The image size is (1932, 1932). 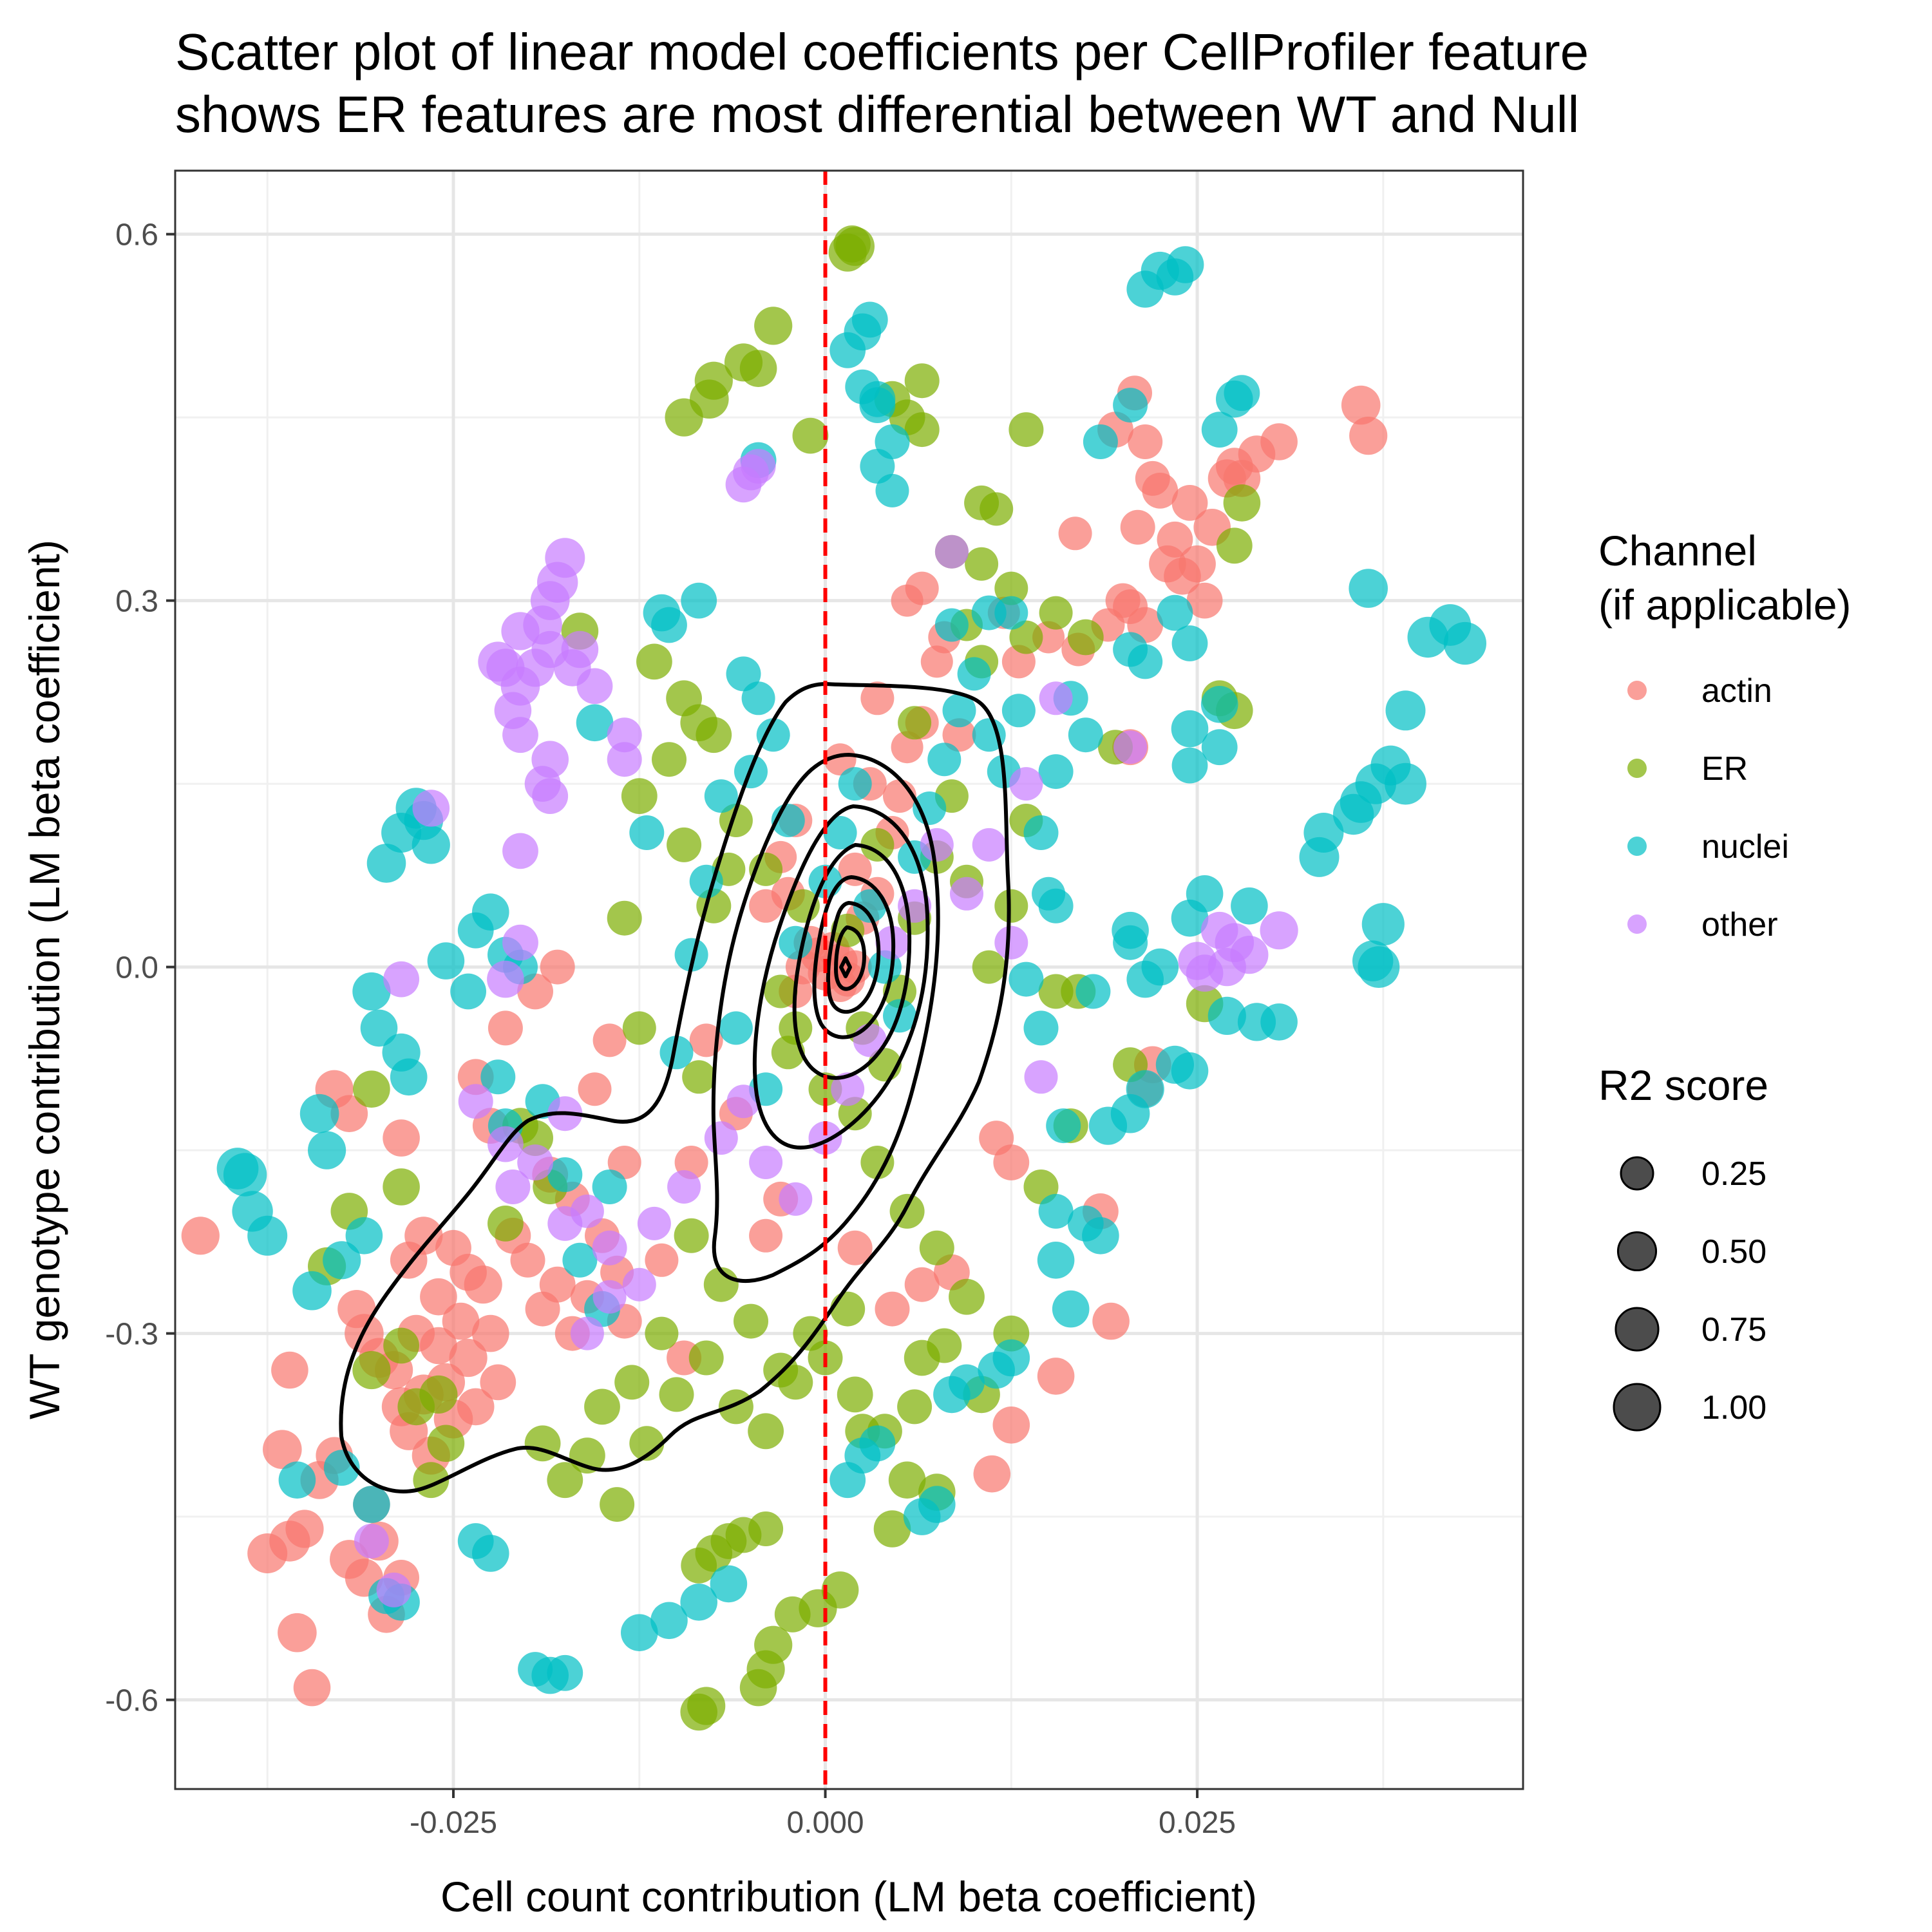 What do you see at coordinates (131, 1335) in the screenshot?
I see `y-tick-label: -0.3` at bounding box center [131, 1335].